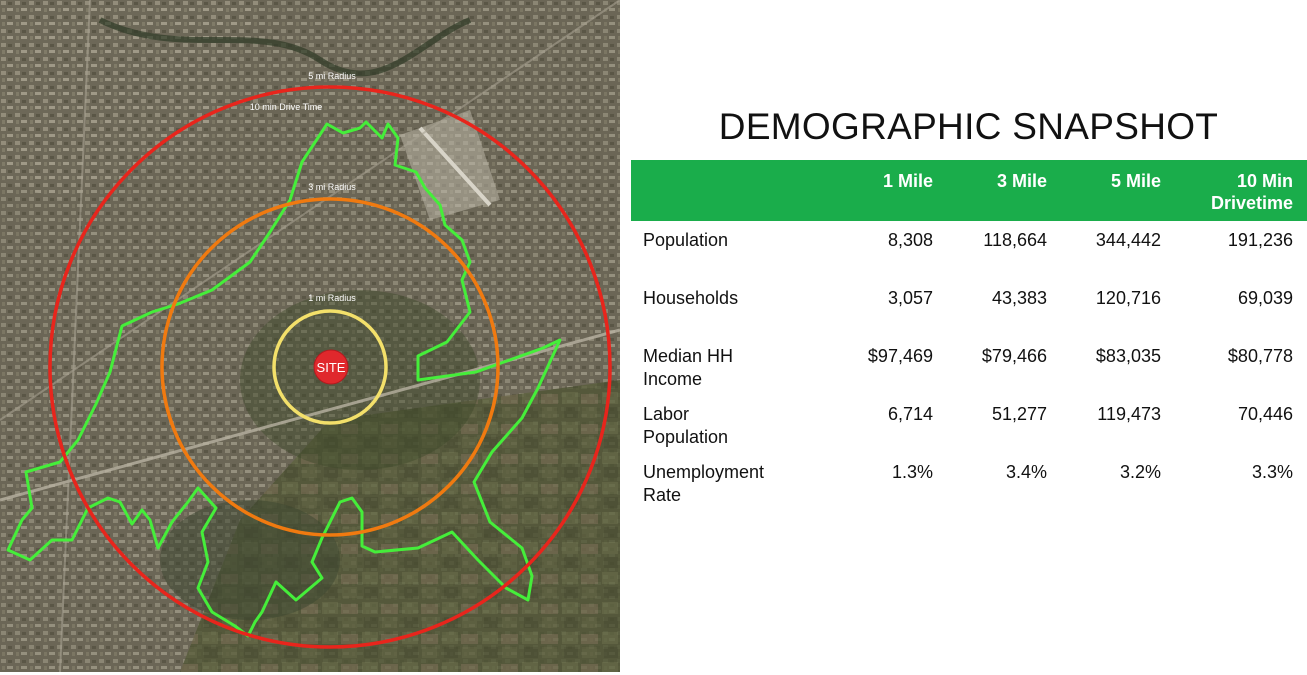  What do you see at coordinates (910, 240) in the screenshot?
I see `cell-value: 8,308` at bounding box center [910, 240].